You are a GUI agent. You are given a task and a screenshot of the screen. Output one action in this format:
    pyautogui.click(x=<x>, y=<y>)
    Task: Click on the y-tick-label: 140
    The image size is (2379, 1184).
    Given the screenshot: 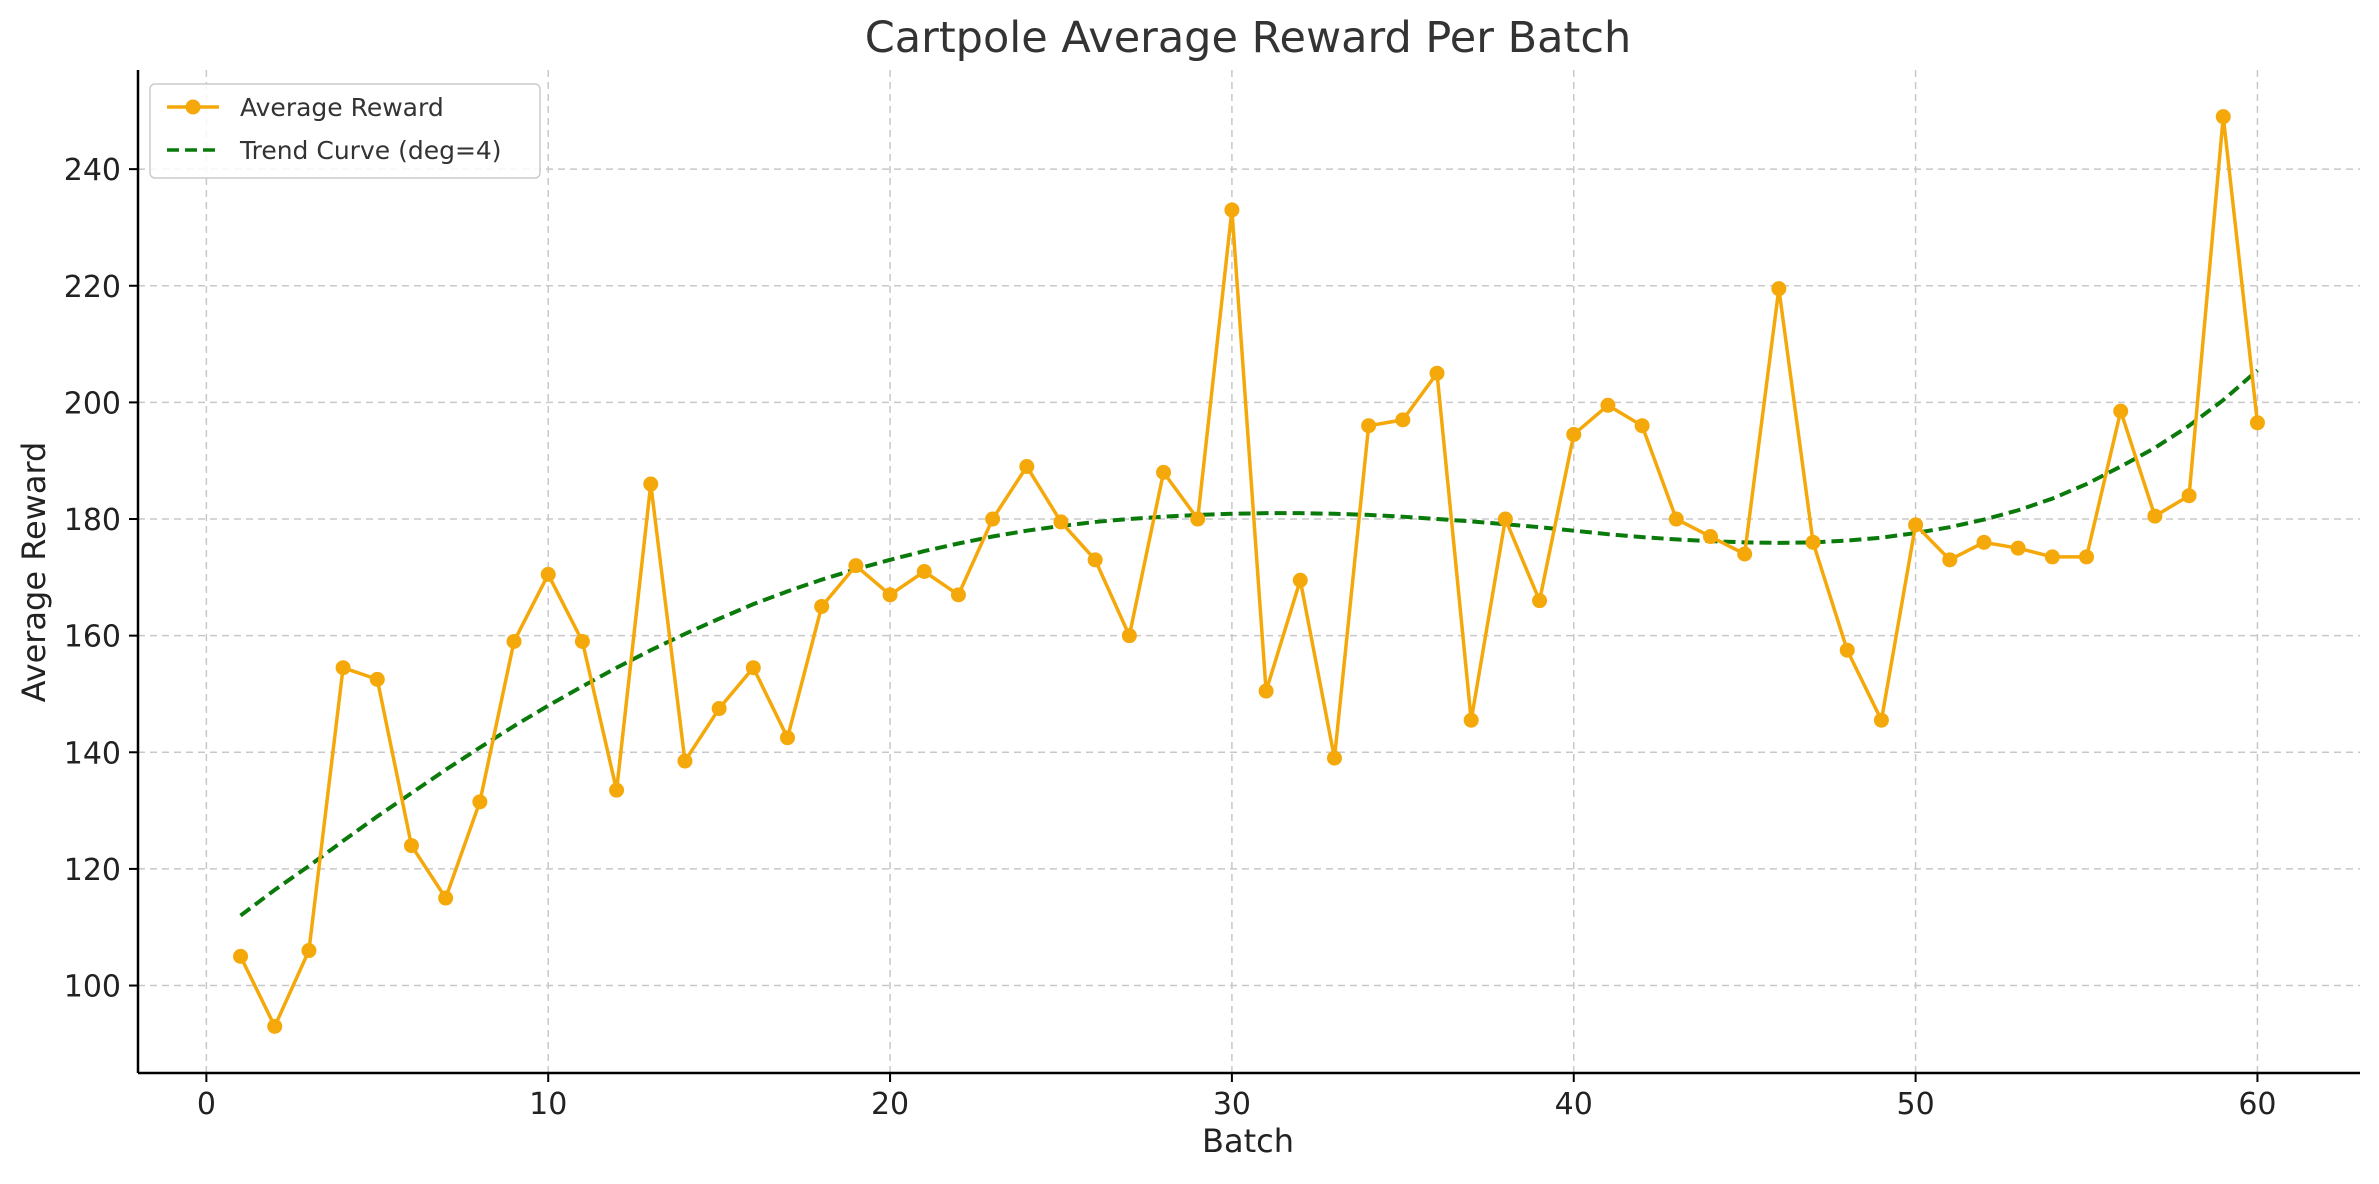 What is the action you would take?
    pyautogui.click(x=92, y=753)
    